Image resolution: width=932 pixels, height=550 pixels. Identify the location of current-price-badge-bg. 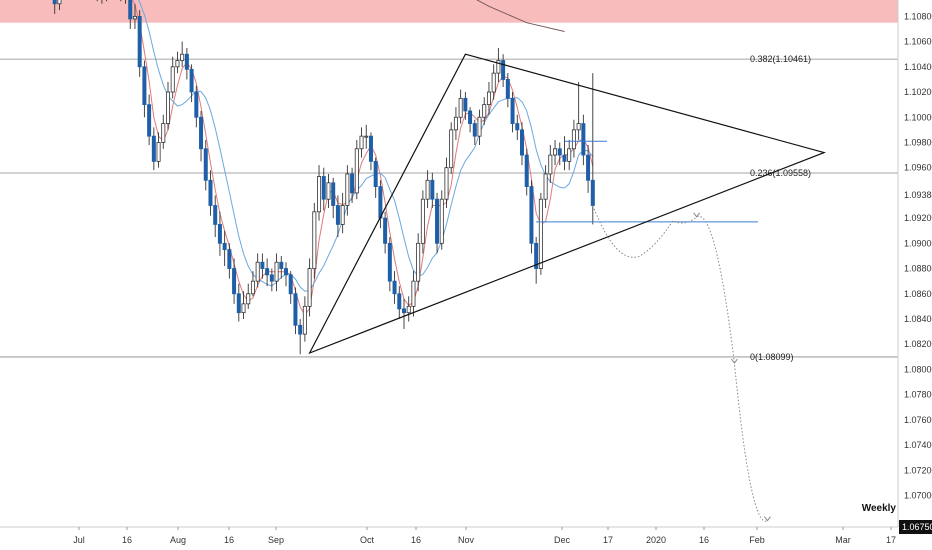
(915, 527).